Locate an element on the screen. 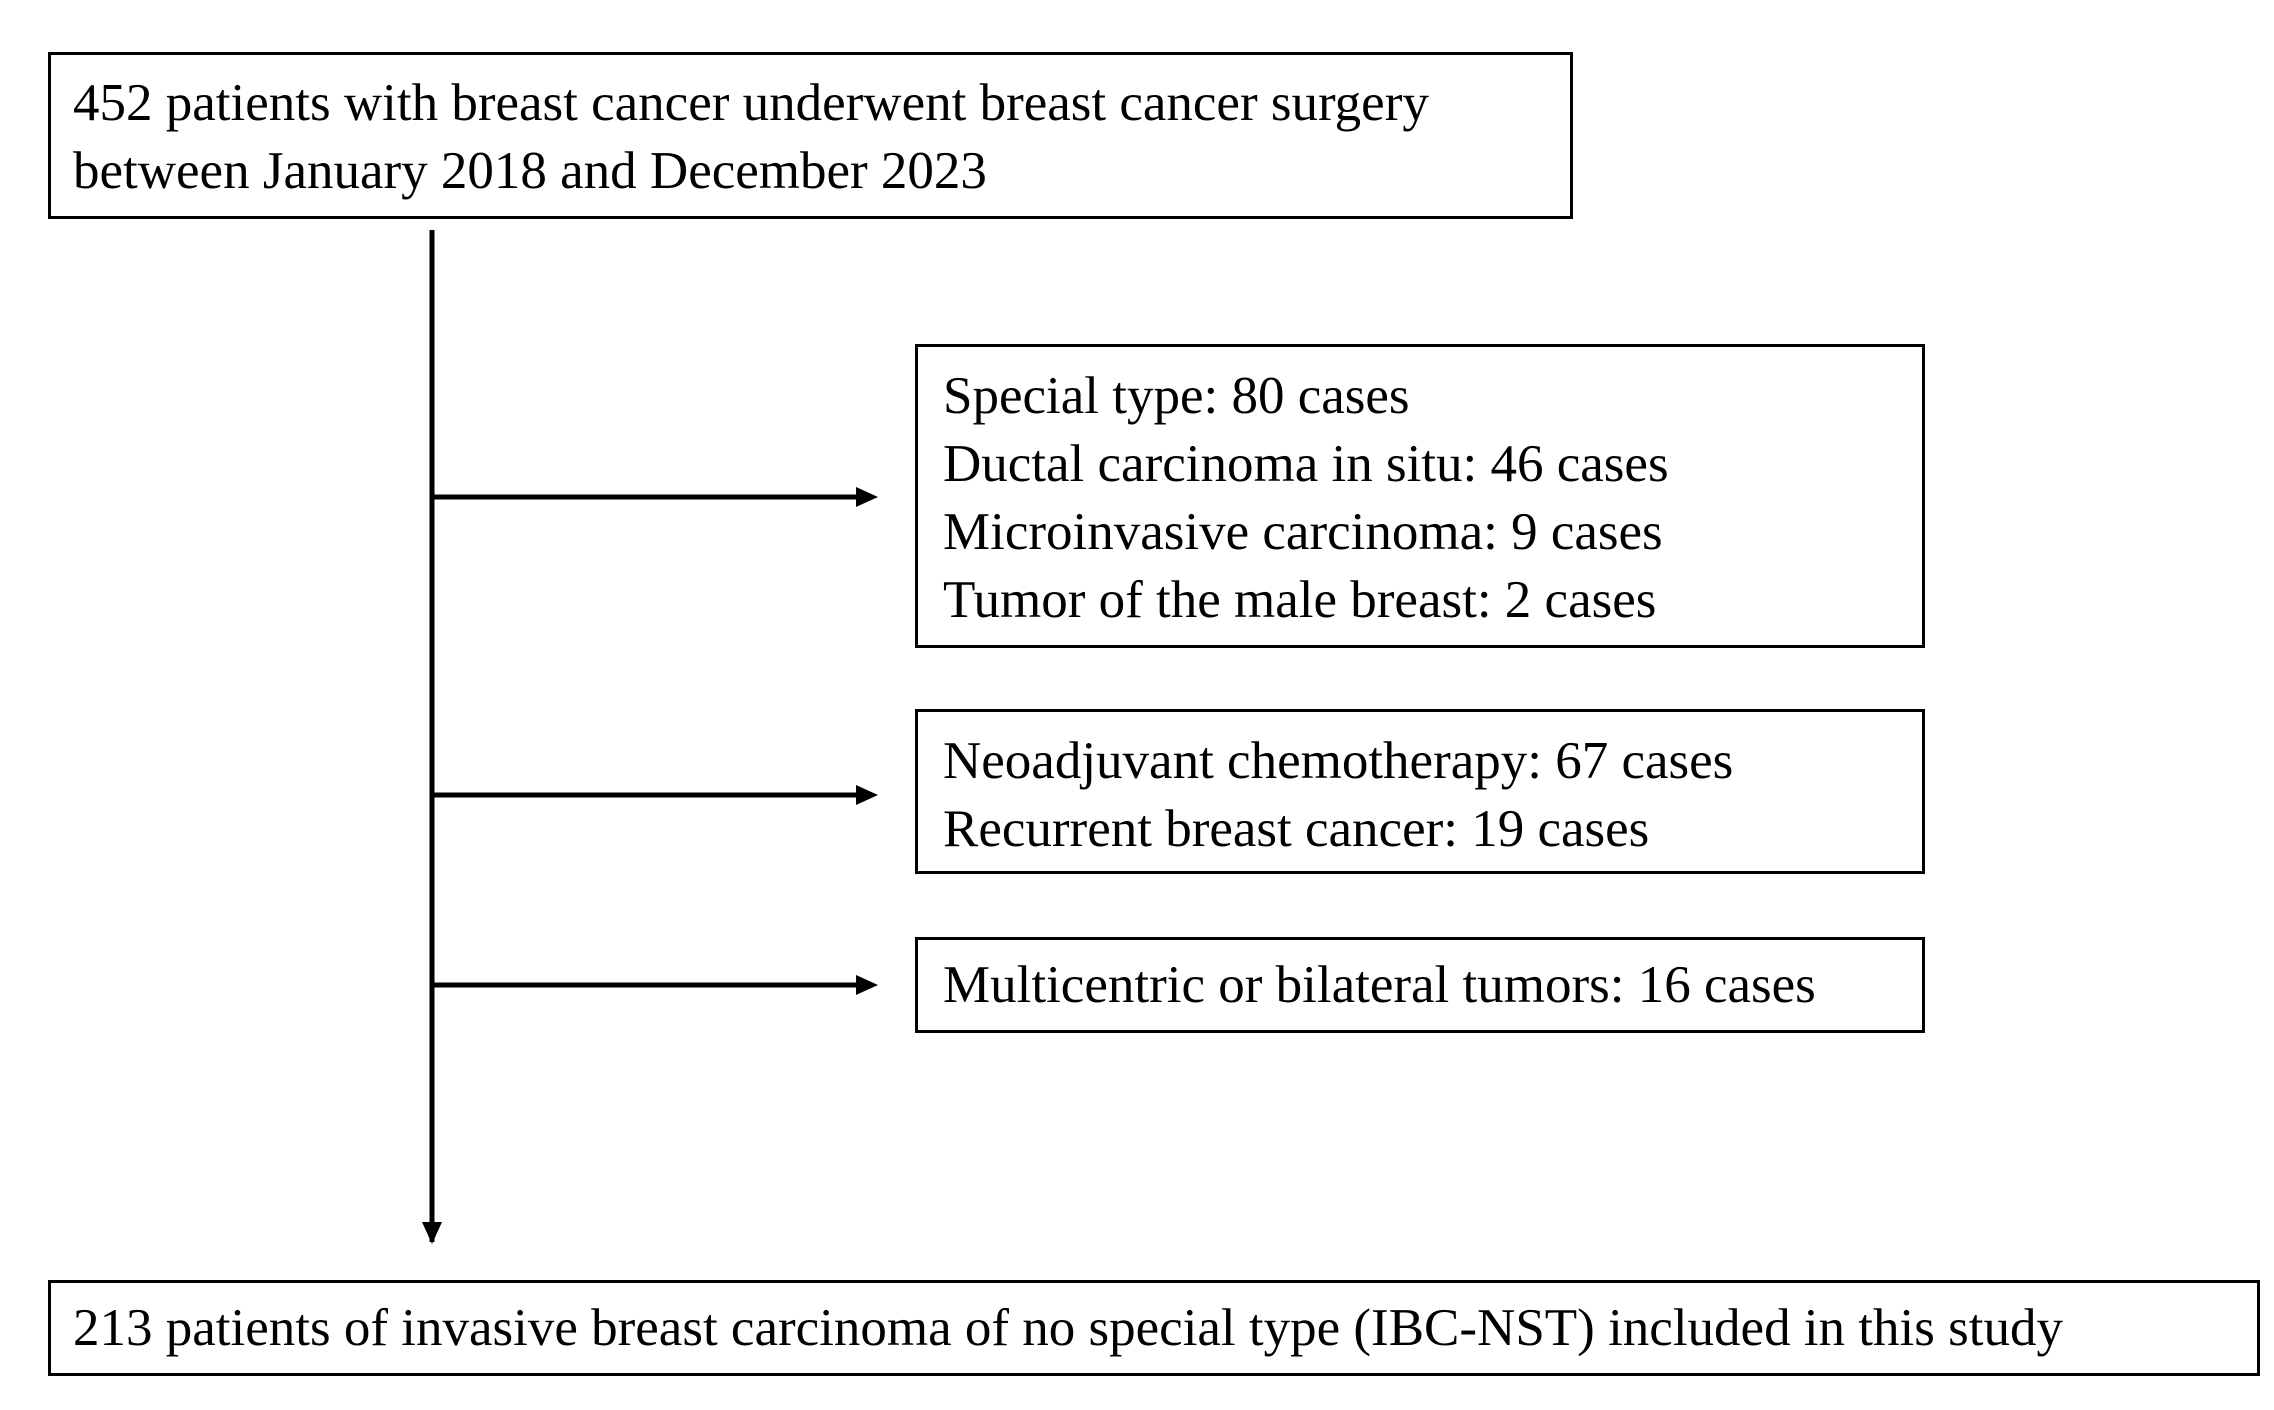 The height and width of the screenshot is (1410, 2274). exclusion-item: Recurrent breast cancer: 19 cases is located at coordinates (1296, 829).